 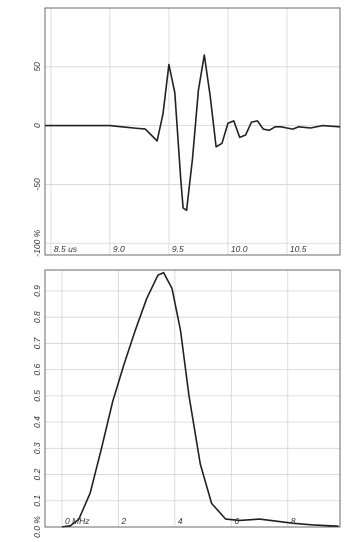 I want to click on waveform-x-tick-label: 10.0, so click(x=239, y=249).